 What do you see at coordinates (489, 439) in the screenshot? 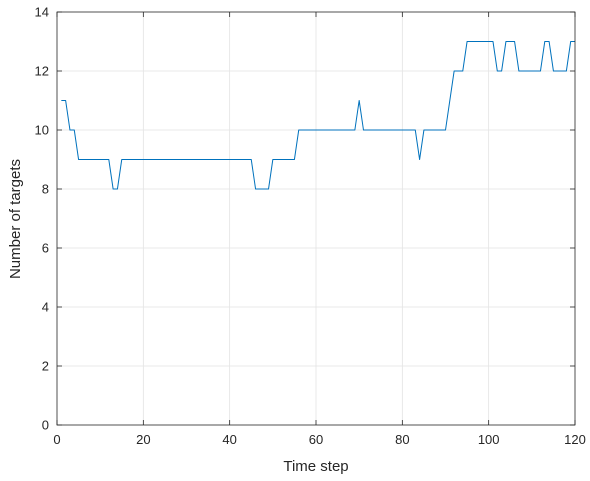
I see `x-tick-label: 100` at bounding box center [489, 439].